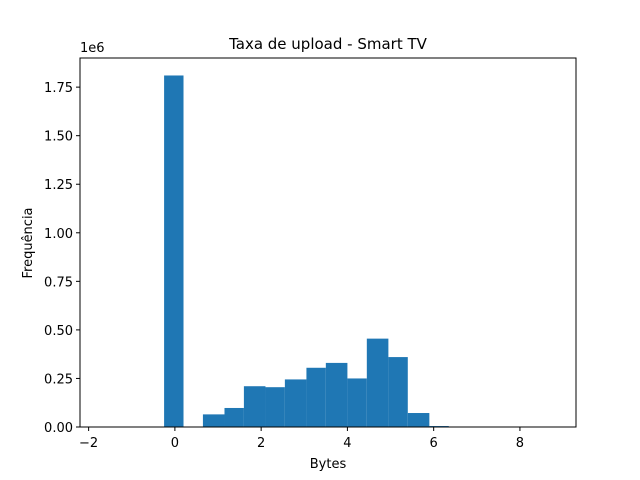 This screenshot has height=480, width=640. What do you see at coordinates (58, 88) in the screenshot?
I see `y-tick-label: 1.75` at bounding box center [58, 88].